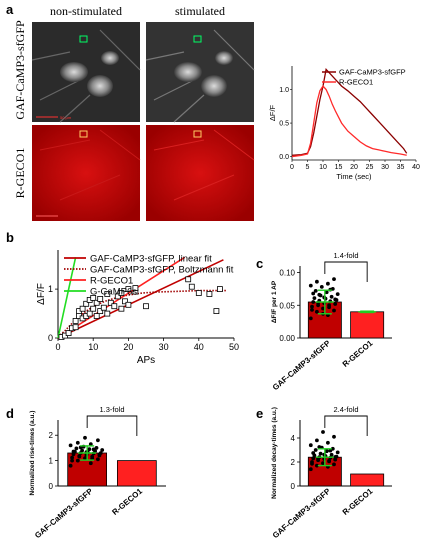 Image resolution: width=432 pixels, height=550 pixels. What do you see at coordinates (66, 117) in the screenshot?
I see `scale-bar-text: 50 µm` at bounding box center [66, 117].